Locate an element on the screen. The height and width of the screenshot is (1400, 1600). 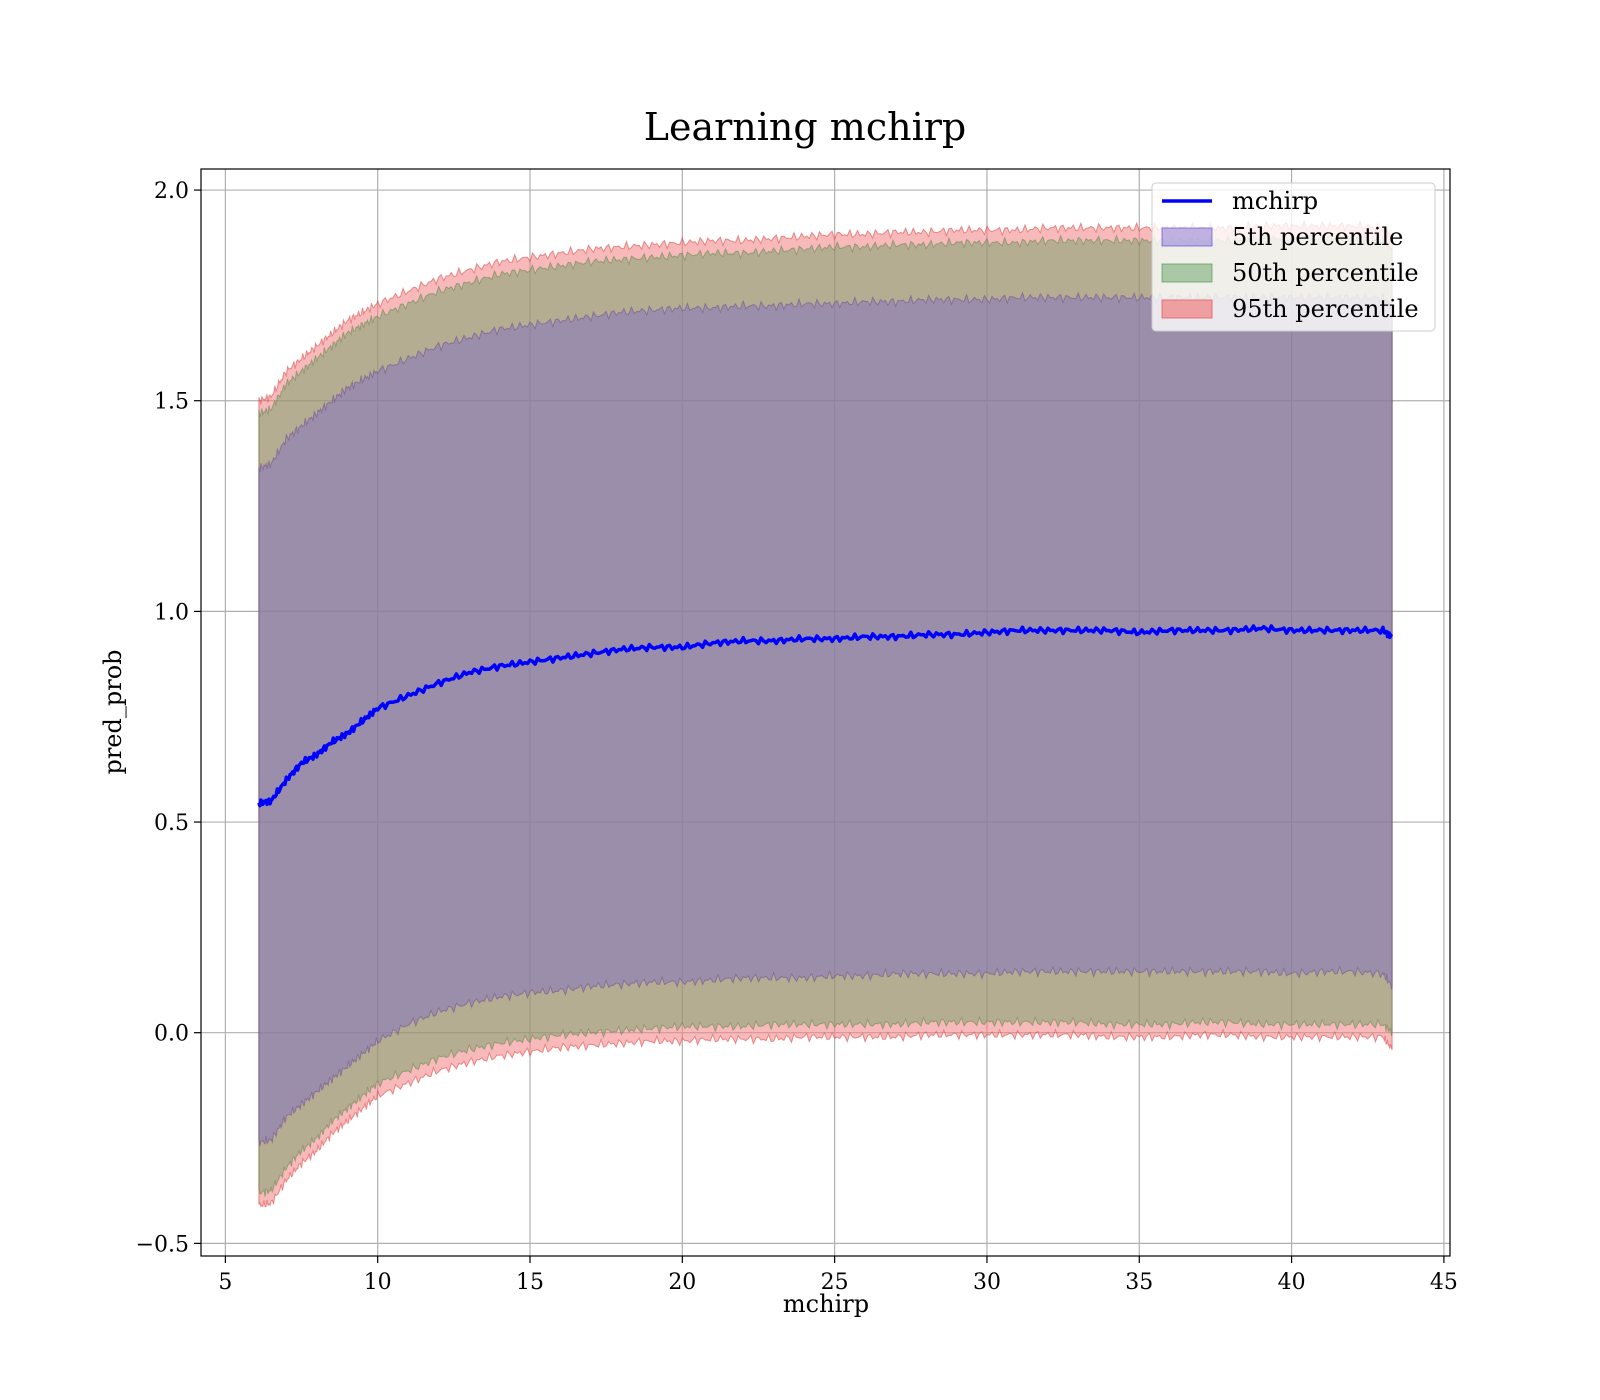
y-tick-label: 1.0 is located at coordinates (171, 612).